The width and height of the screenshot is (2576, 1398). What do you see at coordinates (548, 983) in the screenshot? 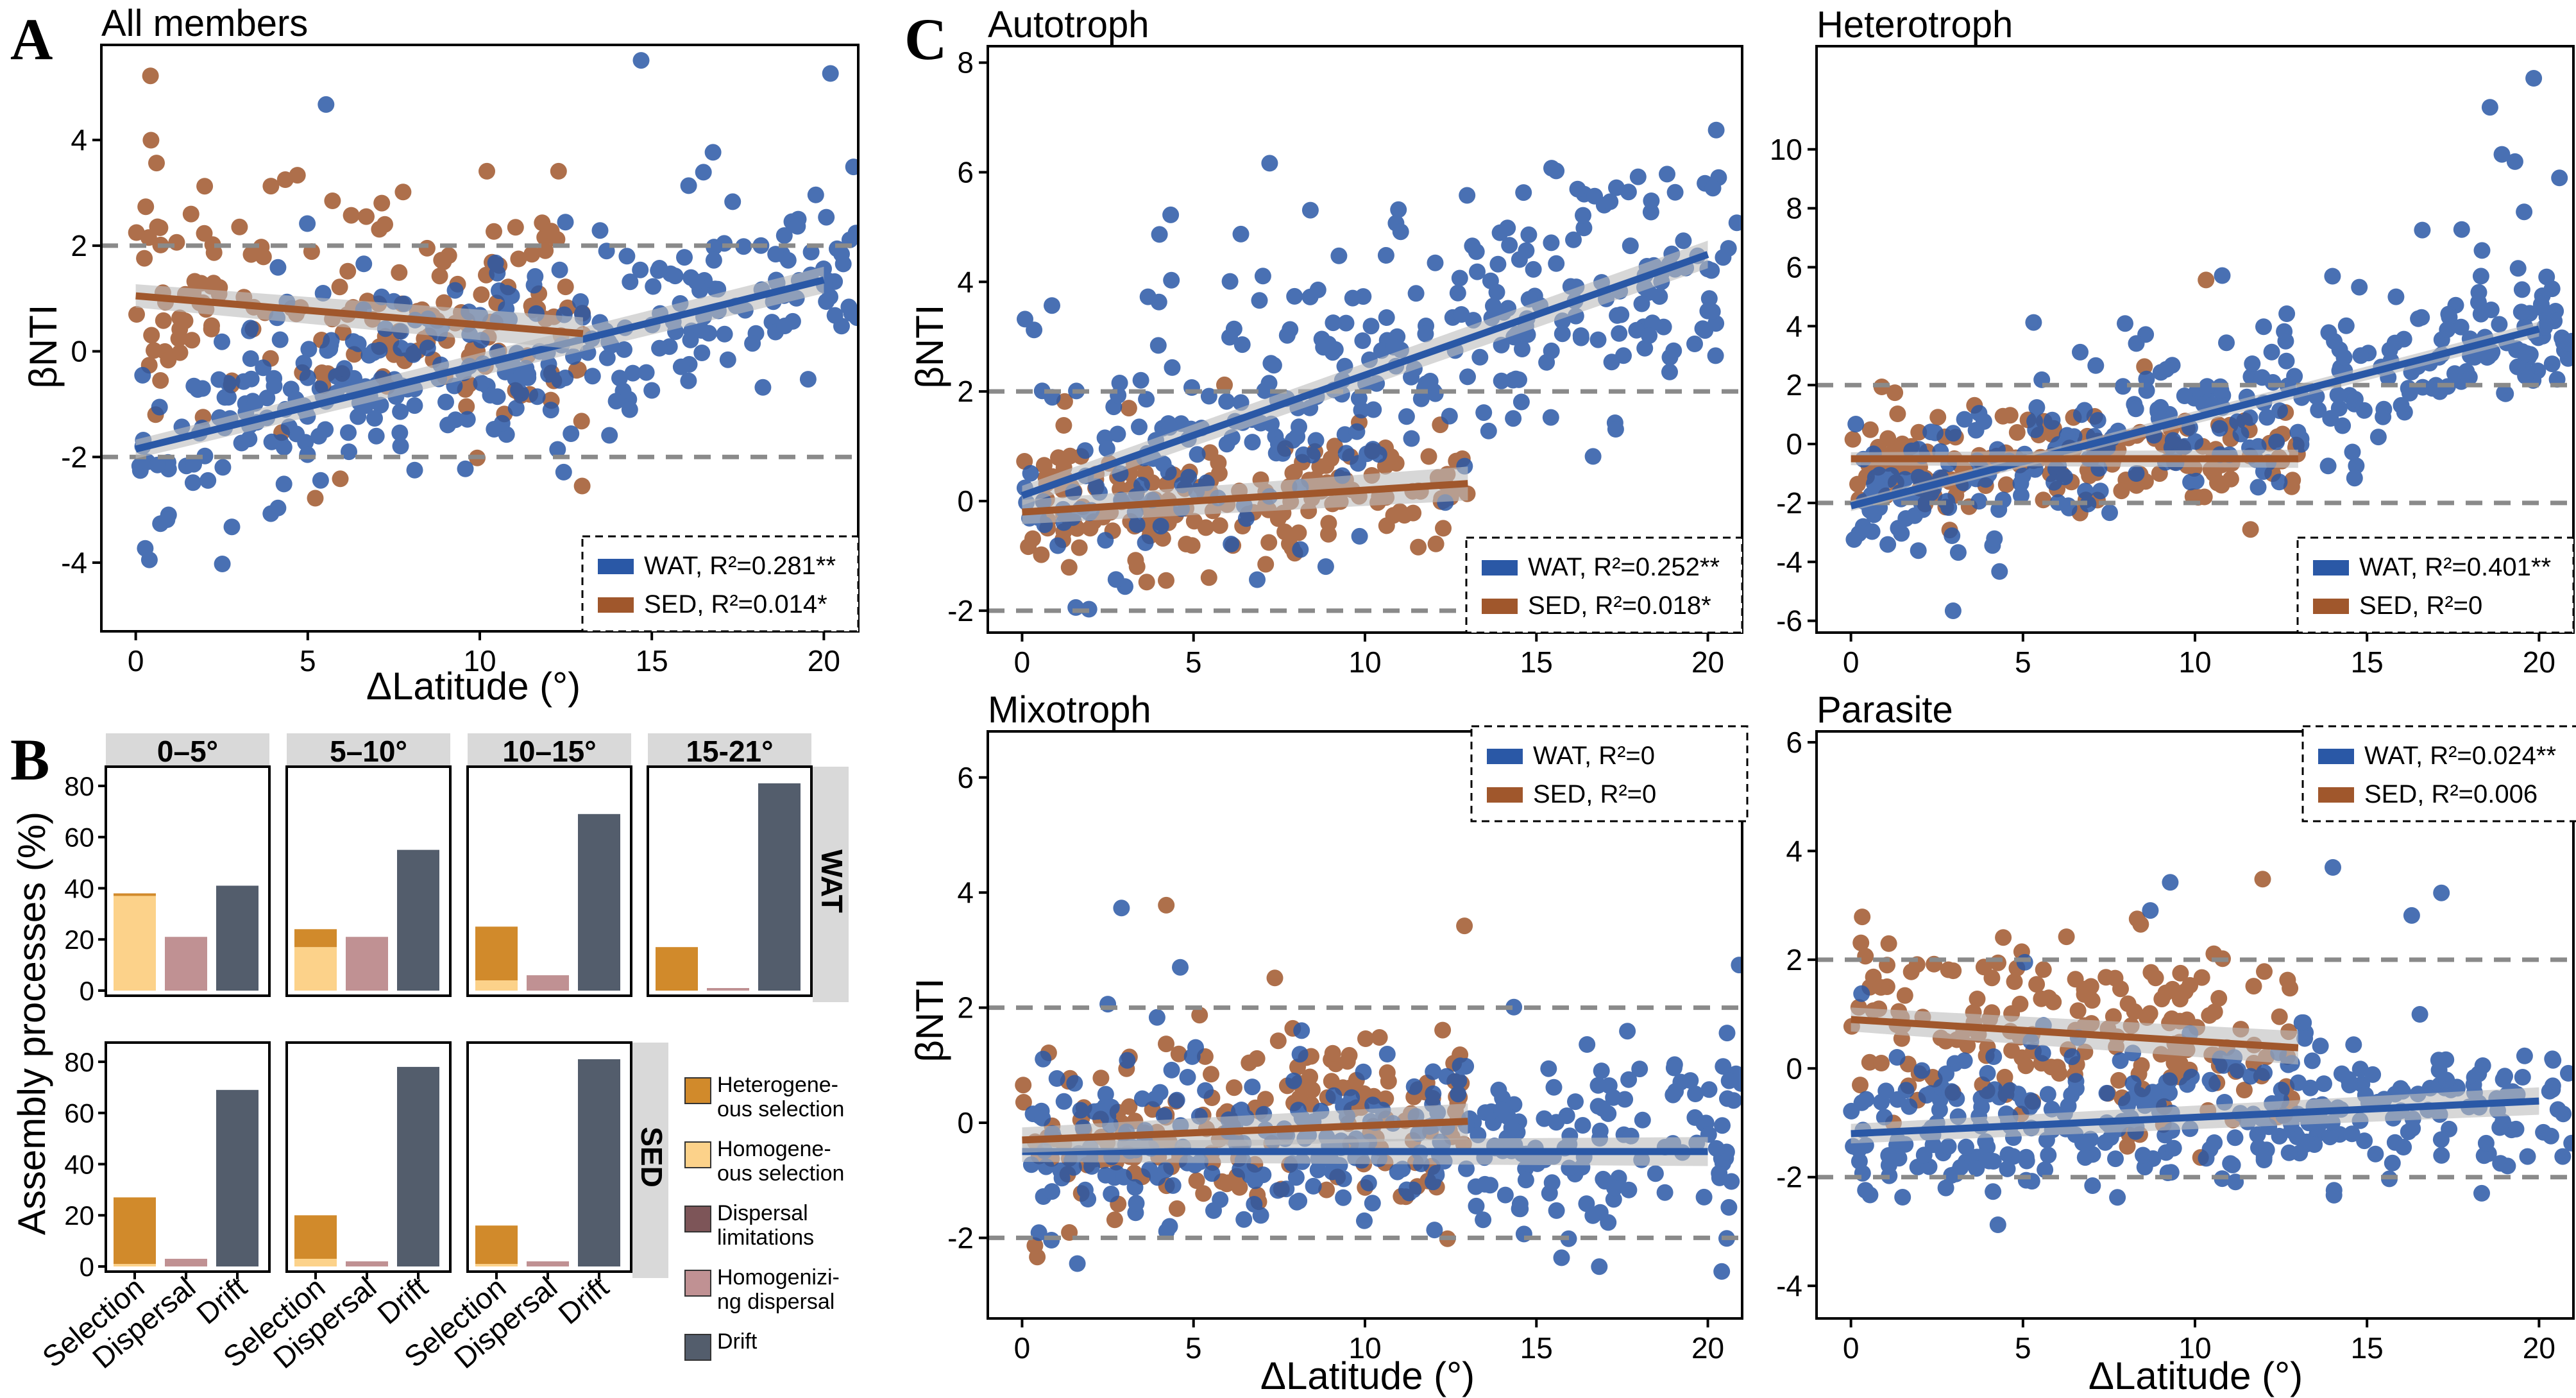
I see `bar-homogenizing-dispersal` at bounding box center [548, 983].